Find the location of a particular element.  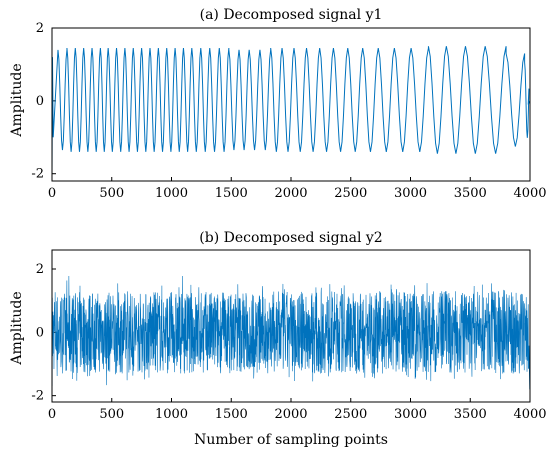

panel-a-xtick-label: 1500 is located at coordinates (231, 193).